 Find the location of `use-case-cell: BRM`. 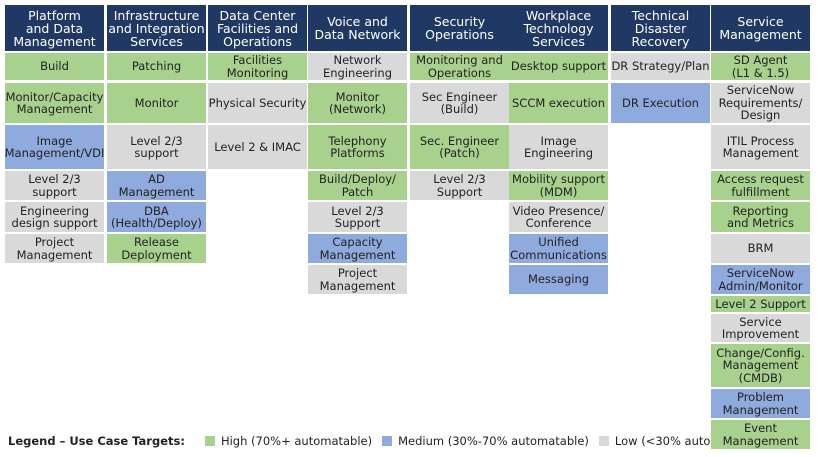

use-case-cell: BRM is located at coordinates (760, 248).